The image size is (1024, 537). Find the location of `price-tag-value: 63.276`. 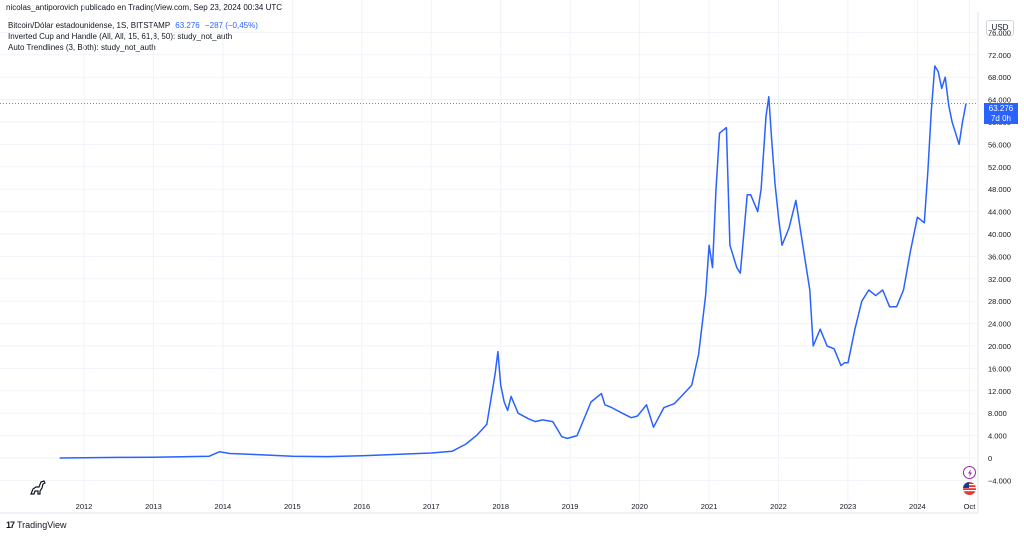

price-tag-value: 63.276 is located at coordinates (1001, 108).